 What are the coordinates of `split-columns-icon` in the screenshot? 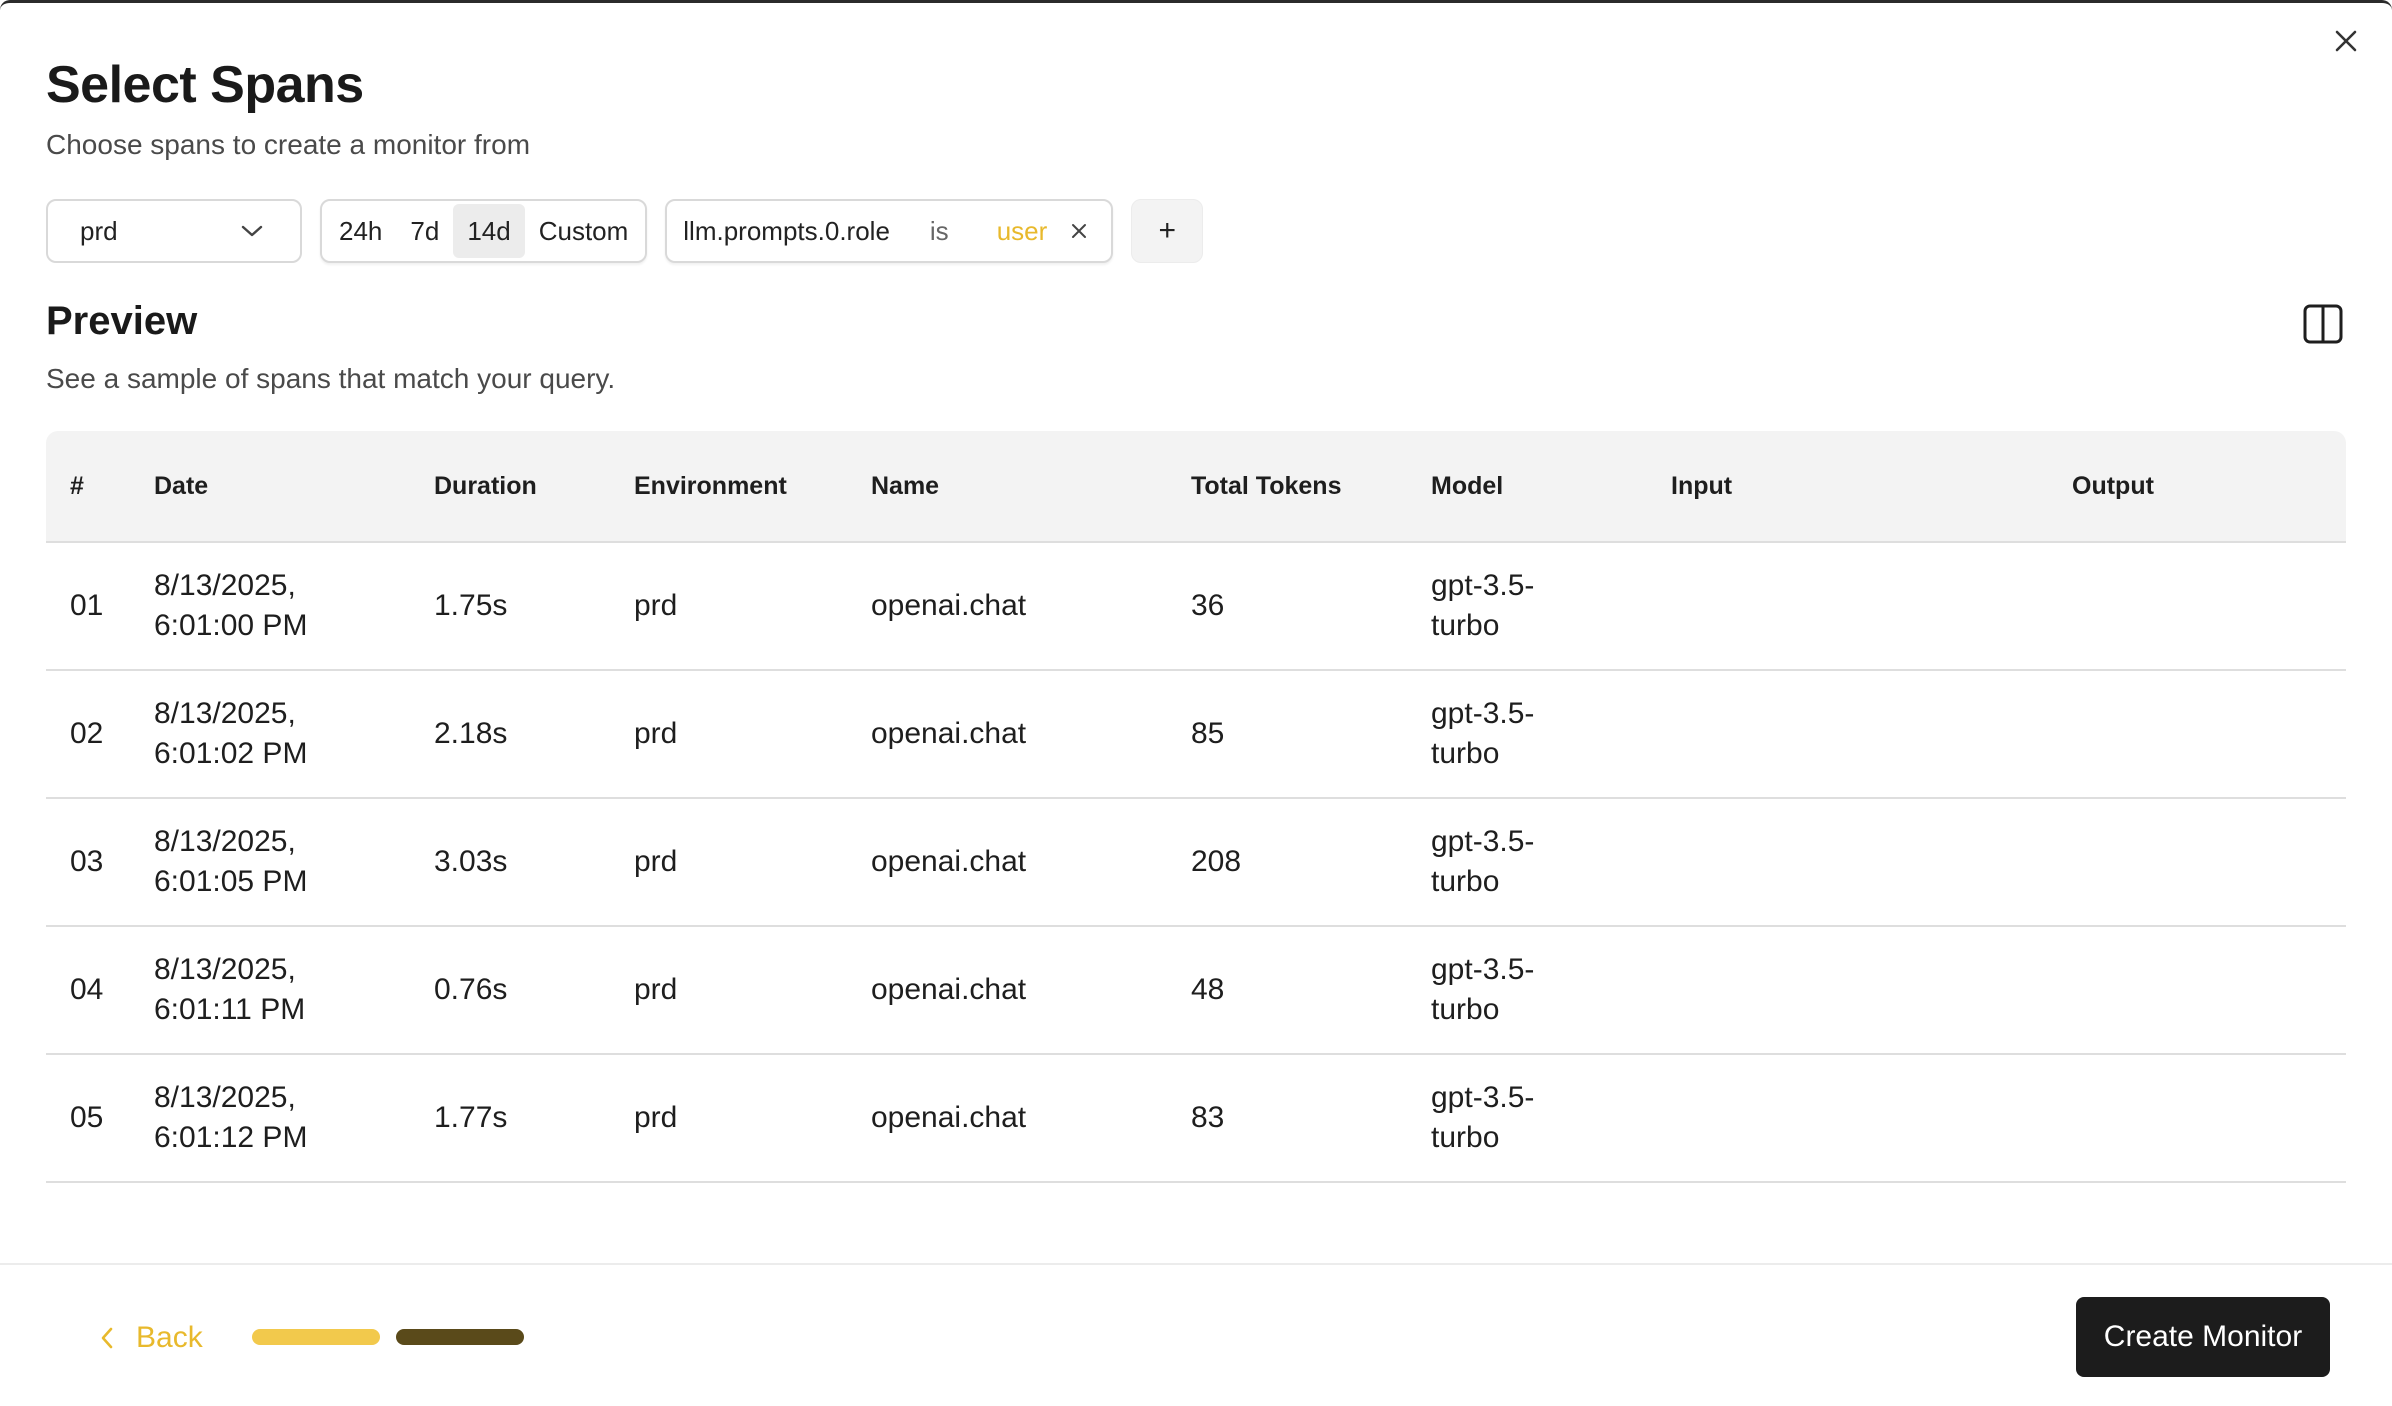 It's located at (2323, 324).